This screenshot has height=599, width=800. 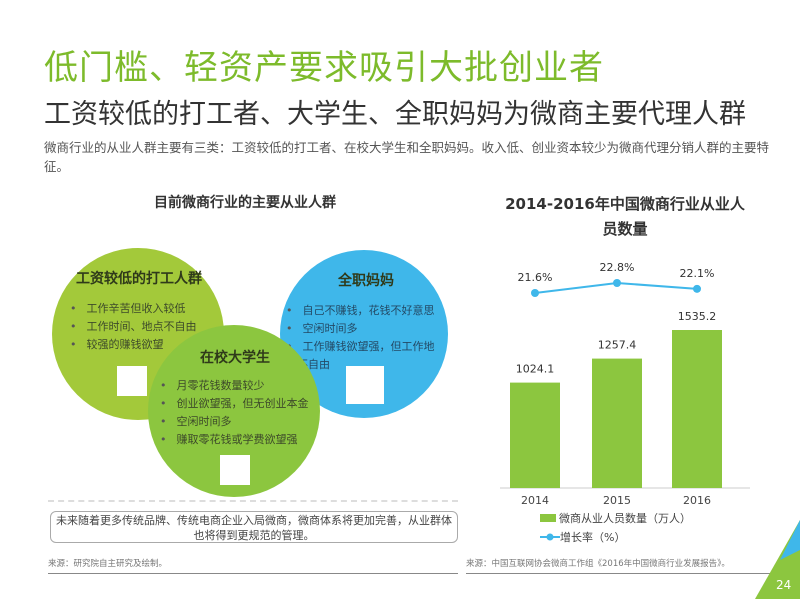 What do you see at coordinates (535, 293) in the screenshot?
I see `growth-point-2014` at bounding box center [535, 293].